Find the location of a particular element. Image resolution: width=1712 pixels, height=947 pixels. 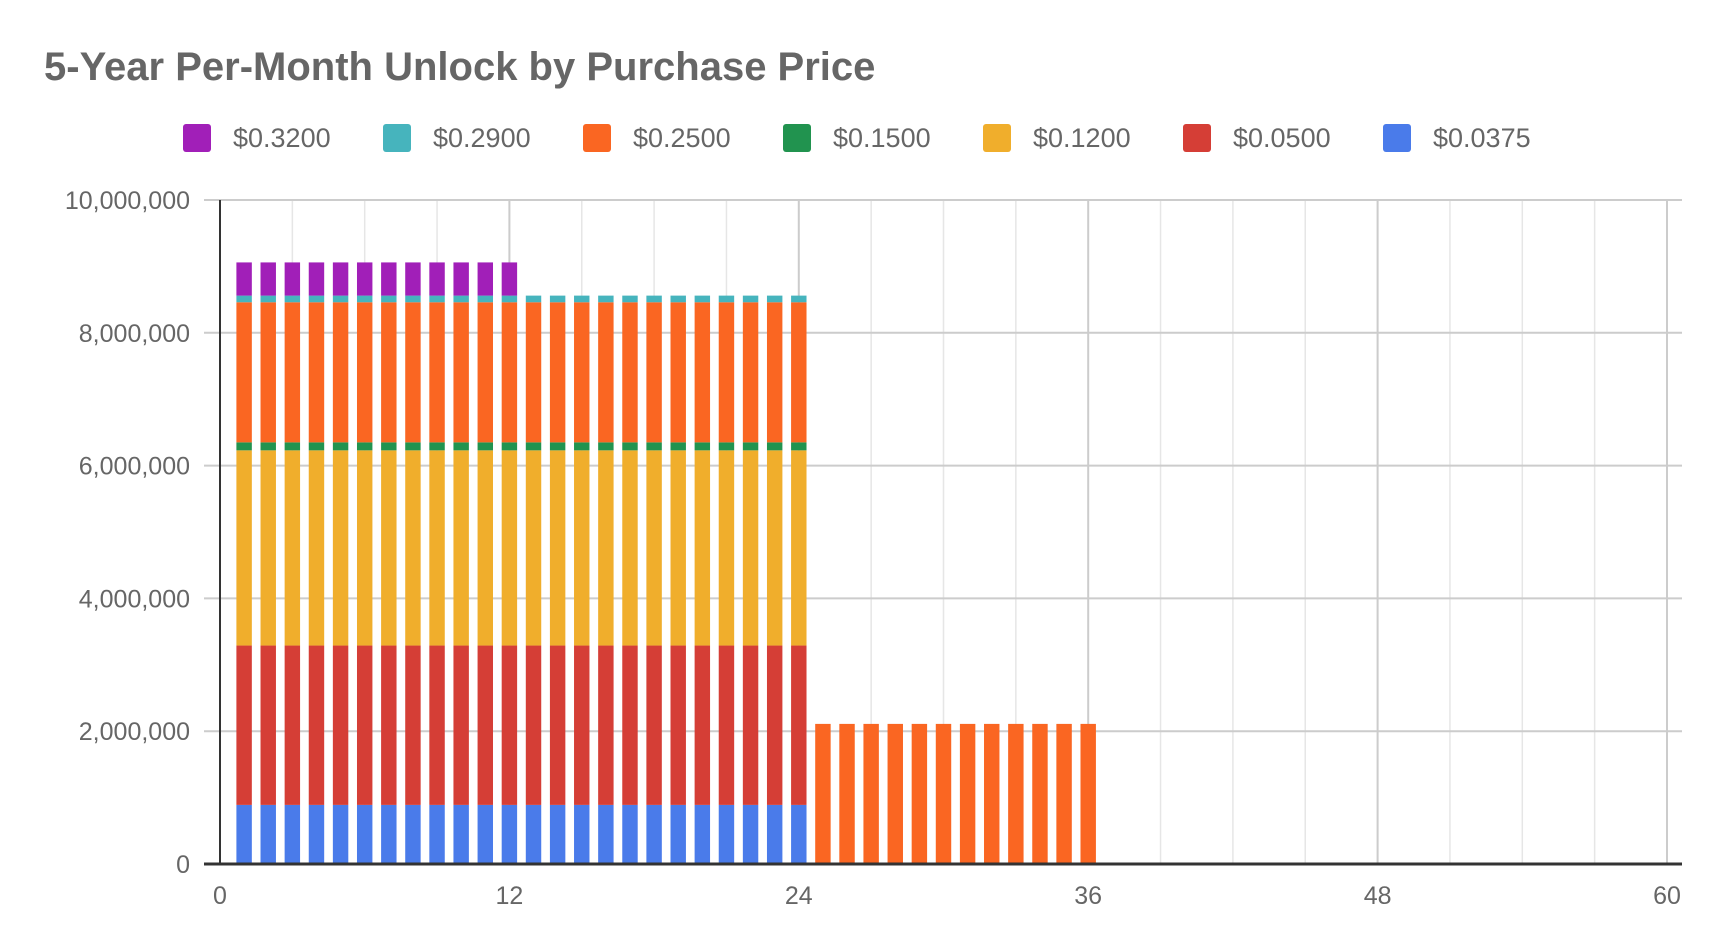

x-tick-label: 12 is located at coordinates (509, 896).